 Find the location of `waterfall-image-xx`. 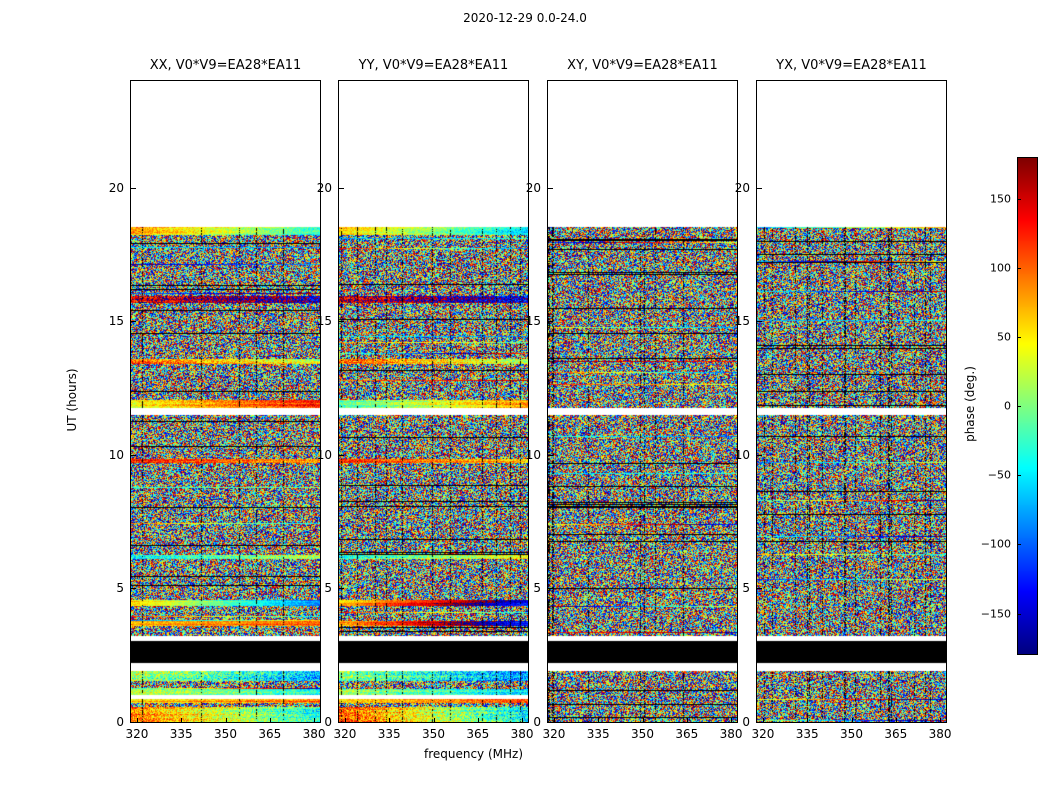

waterfall-image-xx is located at coordinates (225, 401).